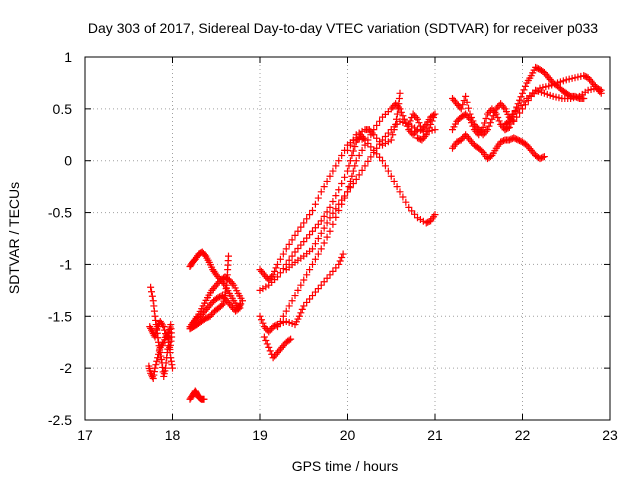  I want to click on series-arc22, so click(555, 102).